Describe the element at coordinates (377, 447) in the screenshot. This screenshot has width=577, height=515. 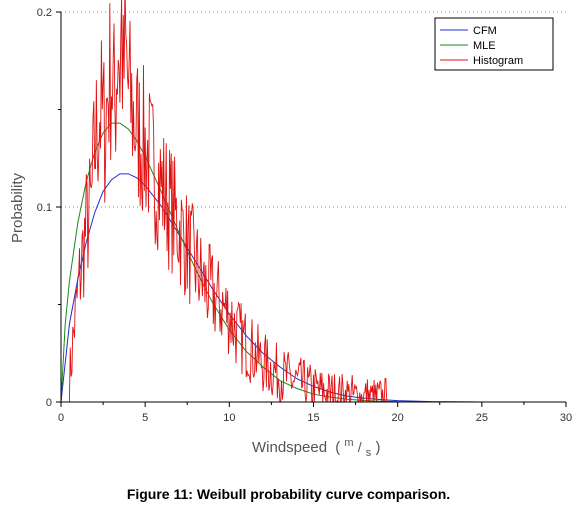
I see `x-axis-unit-paren-close: )` at that location.